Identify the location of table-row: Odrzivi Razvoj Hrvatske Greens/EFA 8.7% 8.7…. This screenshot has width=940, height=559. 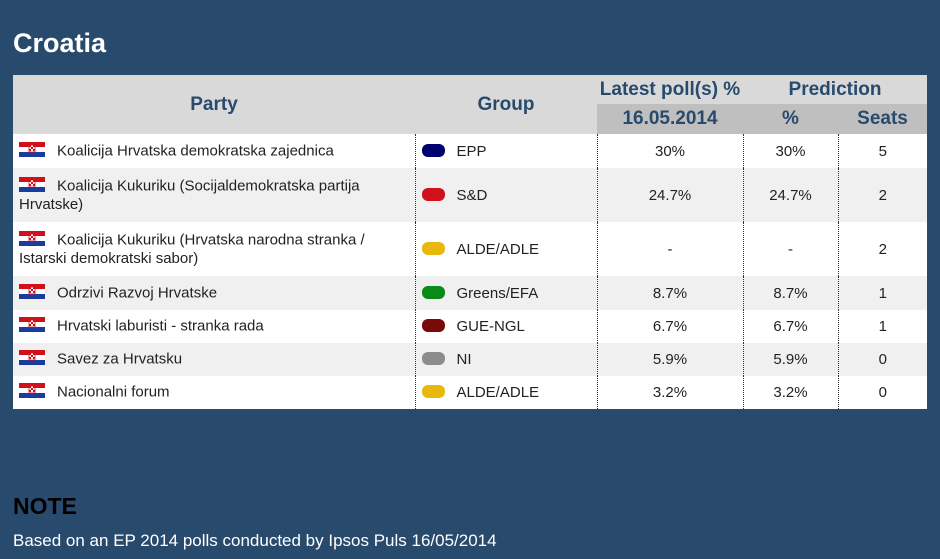
(470, 293).